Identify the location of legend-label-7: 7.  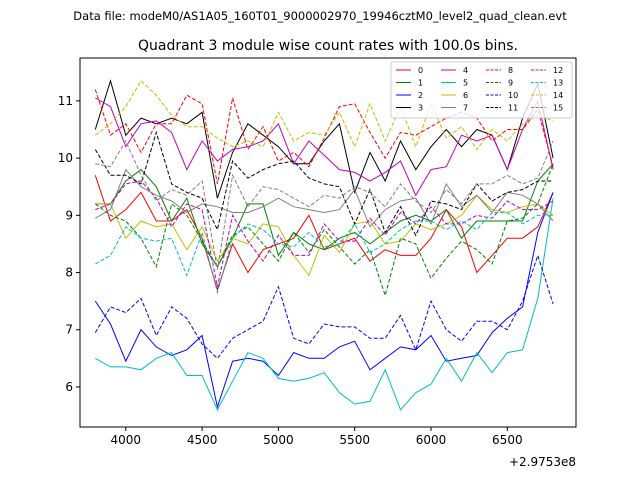
(465, 108).